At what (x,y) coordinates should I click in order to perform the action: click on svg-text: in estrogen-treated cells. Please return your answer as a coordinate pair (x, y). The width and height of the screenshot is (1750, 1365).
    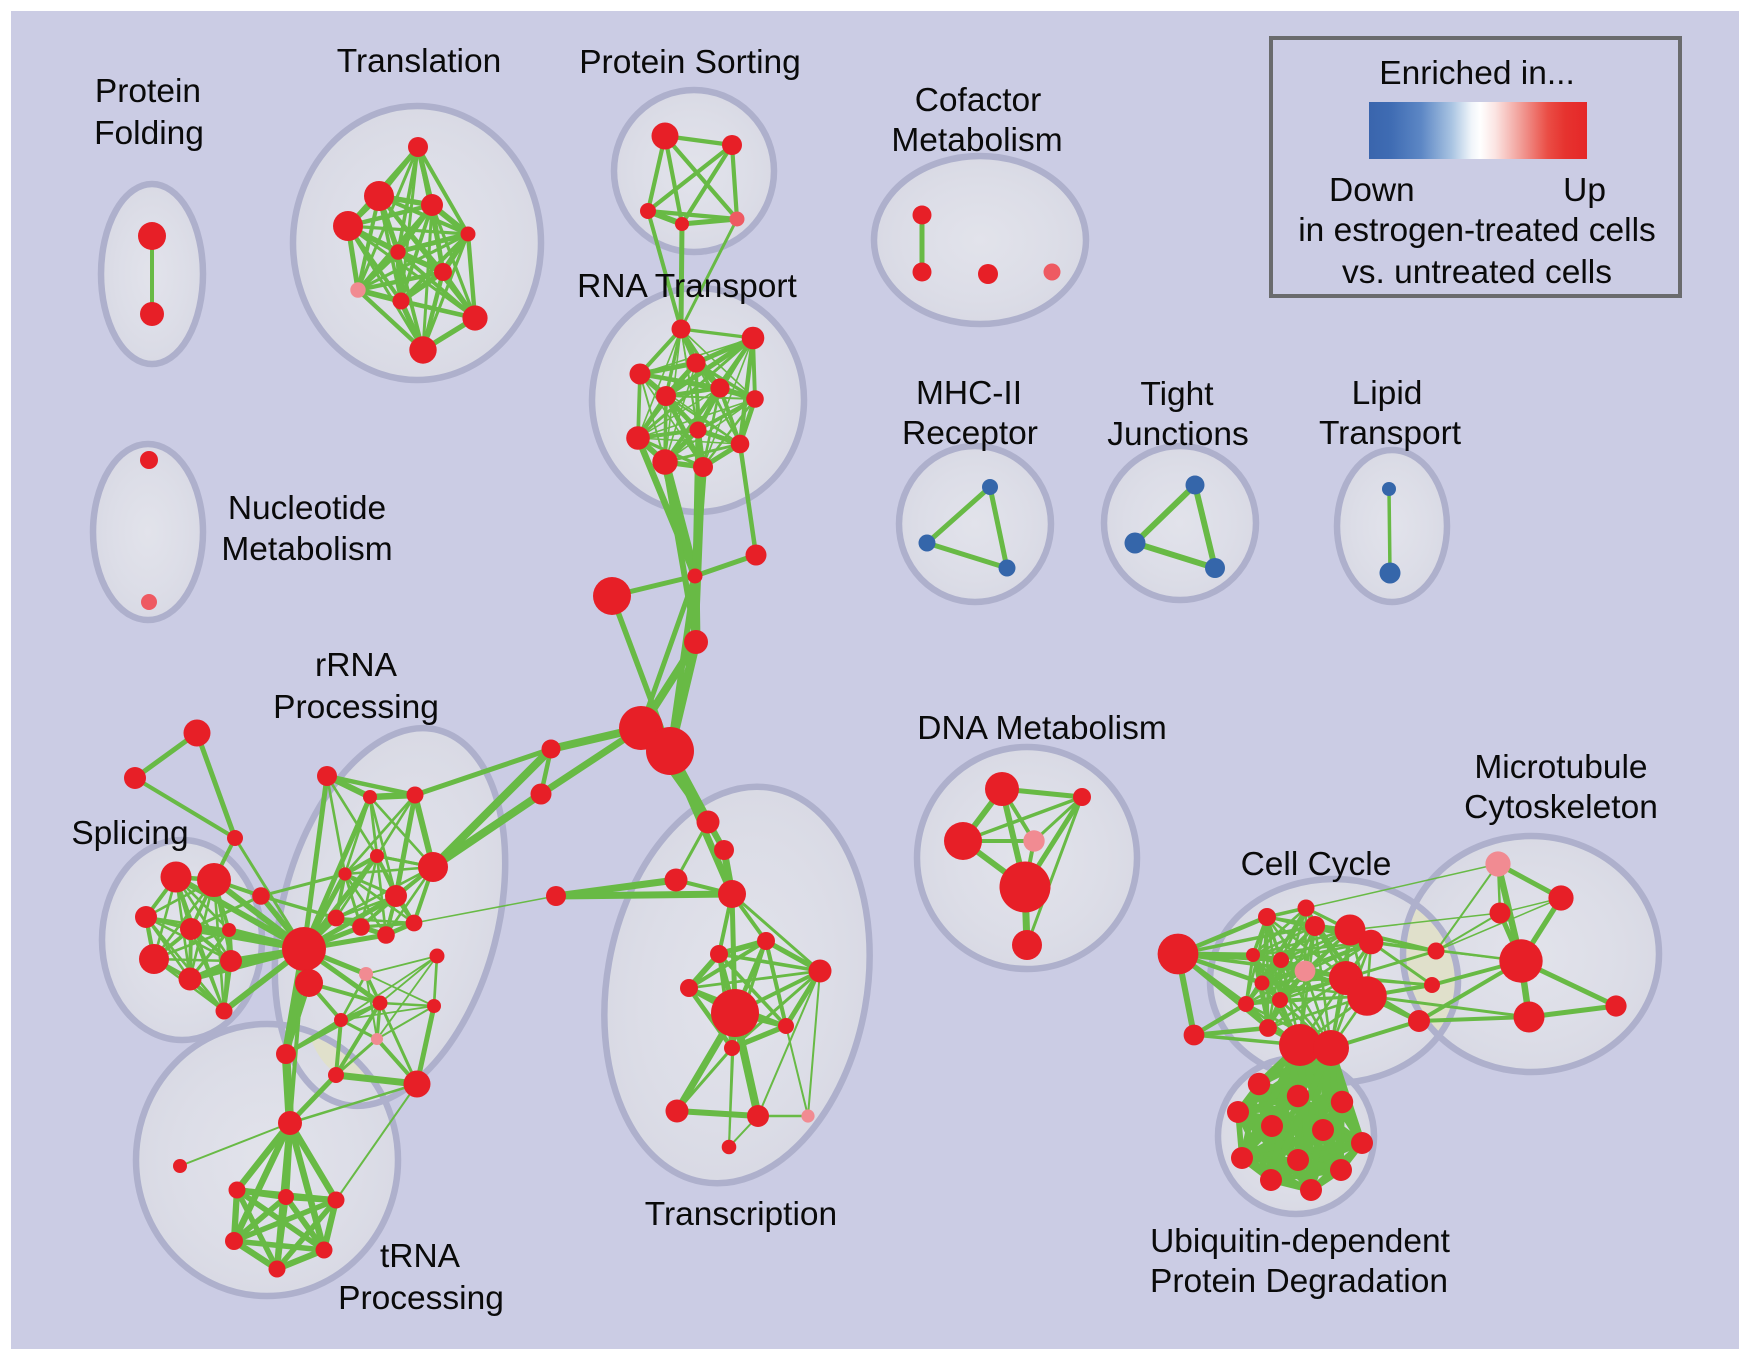
    Looking at the image, I should click on (1477, 230).